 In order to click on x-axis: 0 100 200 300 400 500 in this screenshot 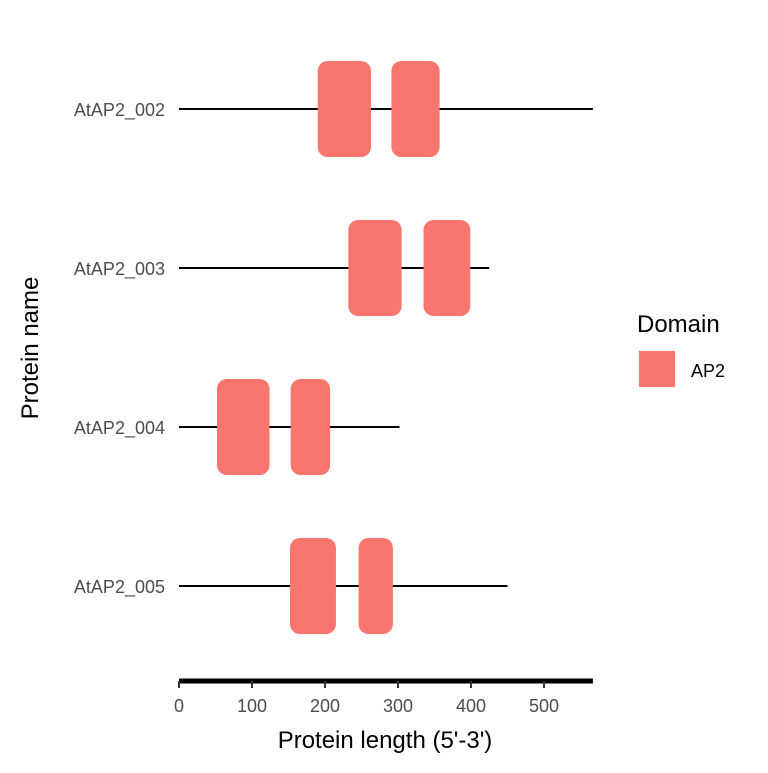, I will do `click(383, 697)`.